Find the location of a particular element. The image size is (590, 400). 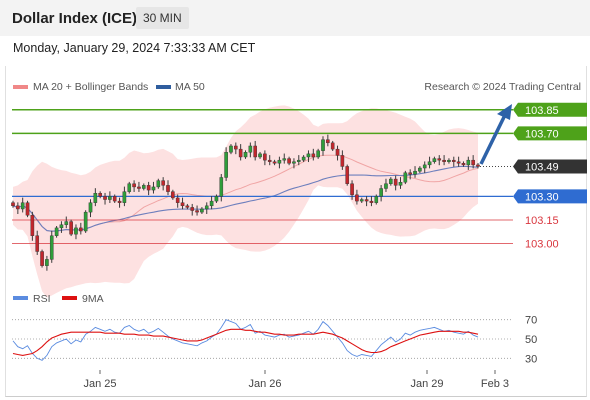

level-label-103.15: 103.15 is located at coordinates (542, 221).